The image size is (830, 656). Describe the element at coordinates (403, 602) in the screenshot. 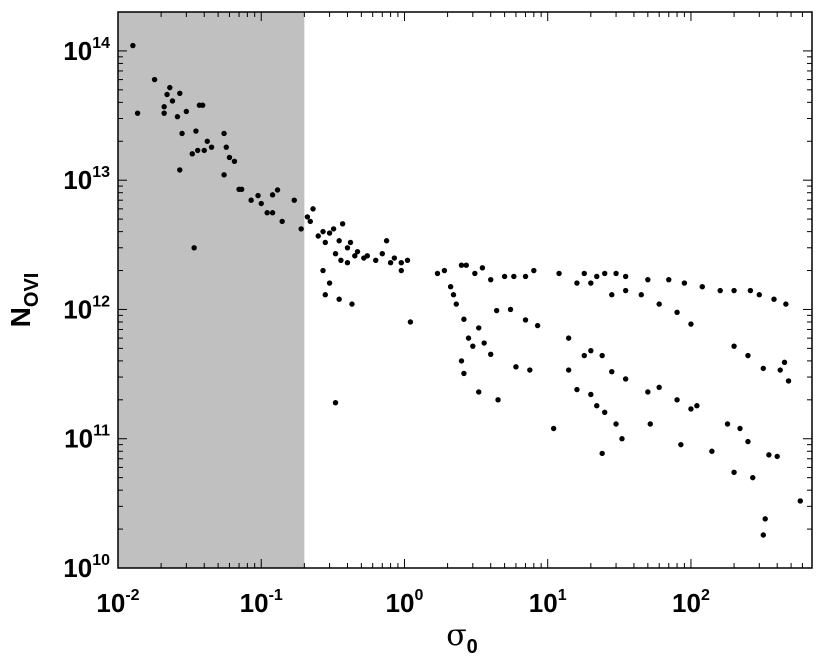

I see `x-tick-labels: 10⁻² 10⁻¹ 10⁰ 10¹ 10²` at that location.